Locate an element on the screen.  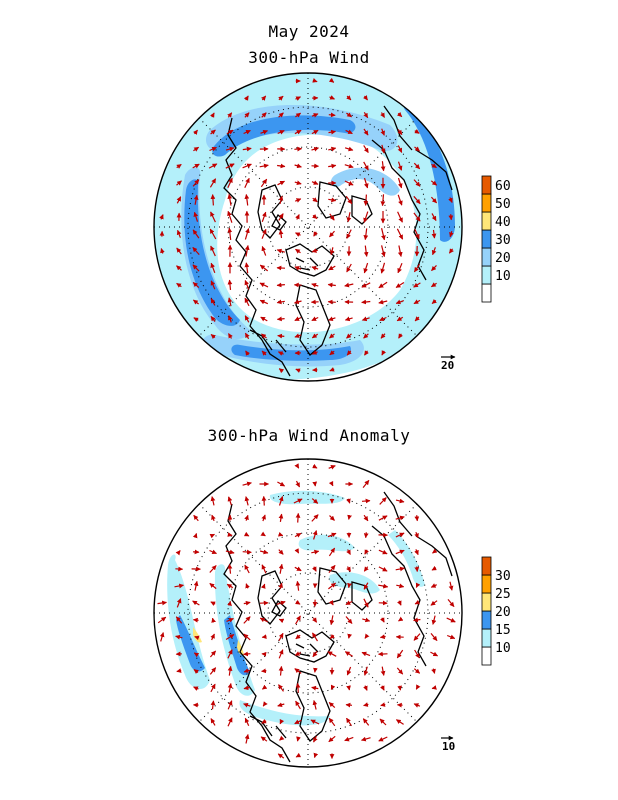
wind-cbar-label-50: 50 is located at coordinates (503, 204).